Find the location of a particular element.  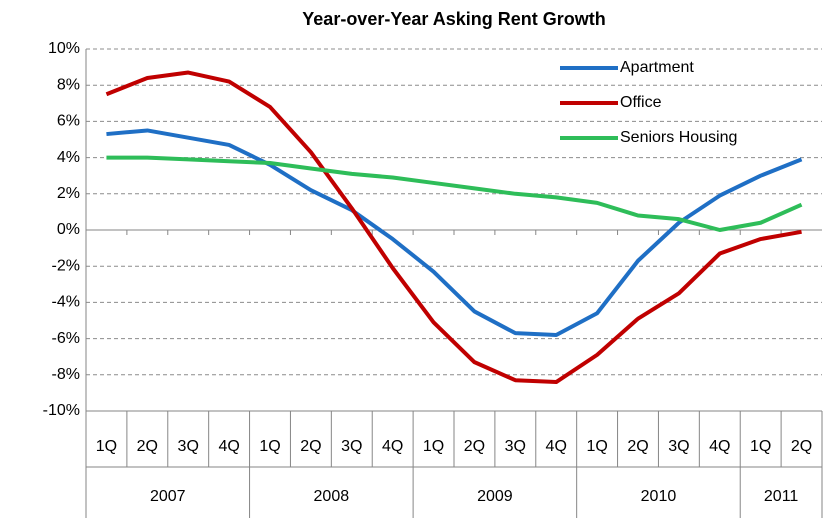

y-tick-label: -6% is located at coordinates (66, 338).